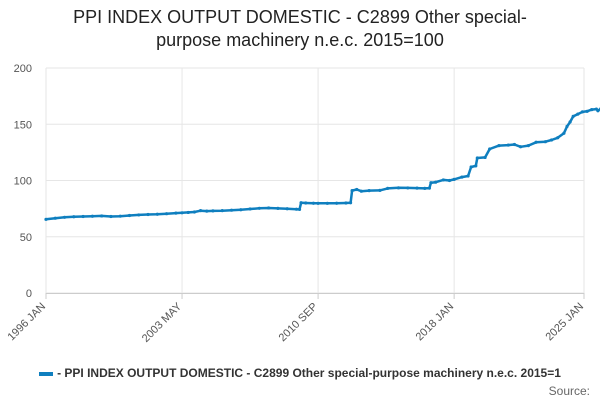  Describe the element at coordinates (564, 322) in the screenshot. I see `x-tick-label: 2025 JAN` at that location.